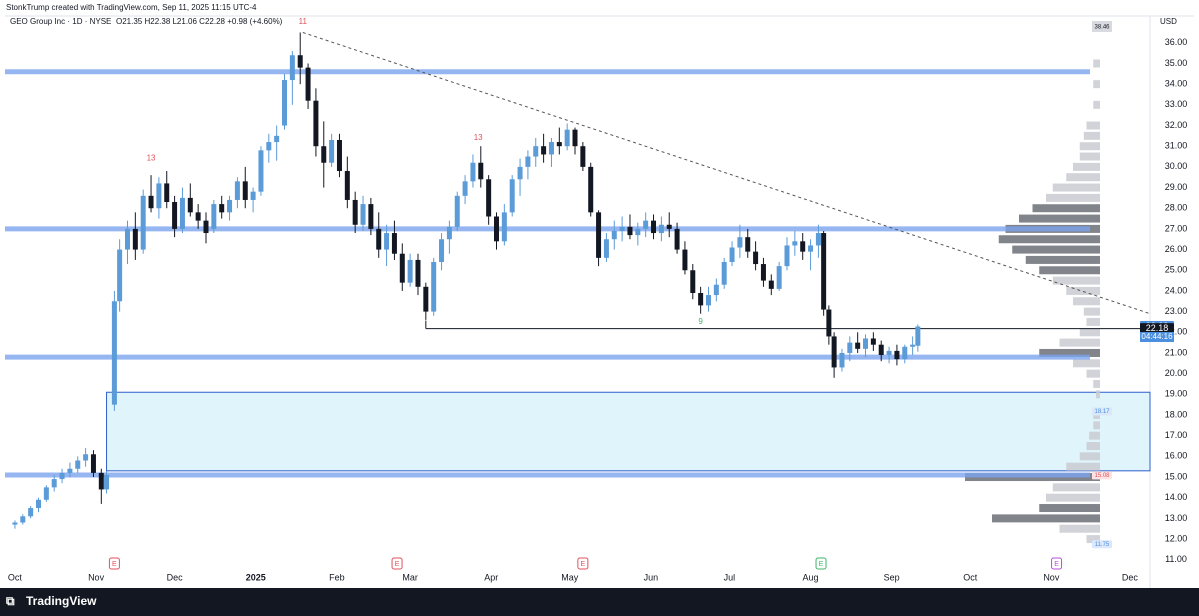 The width and height of the screenshot is (1199, 616). Describe the element at coordinates (491, 577) in the screenshot. I see `x-tick-label: Apr` at that location.